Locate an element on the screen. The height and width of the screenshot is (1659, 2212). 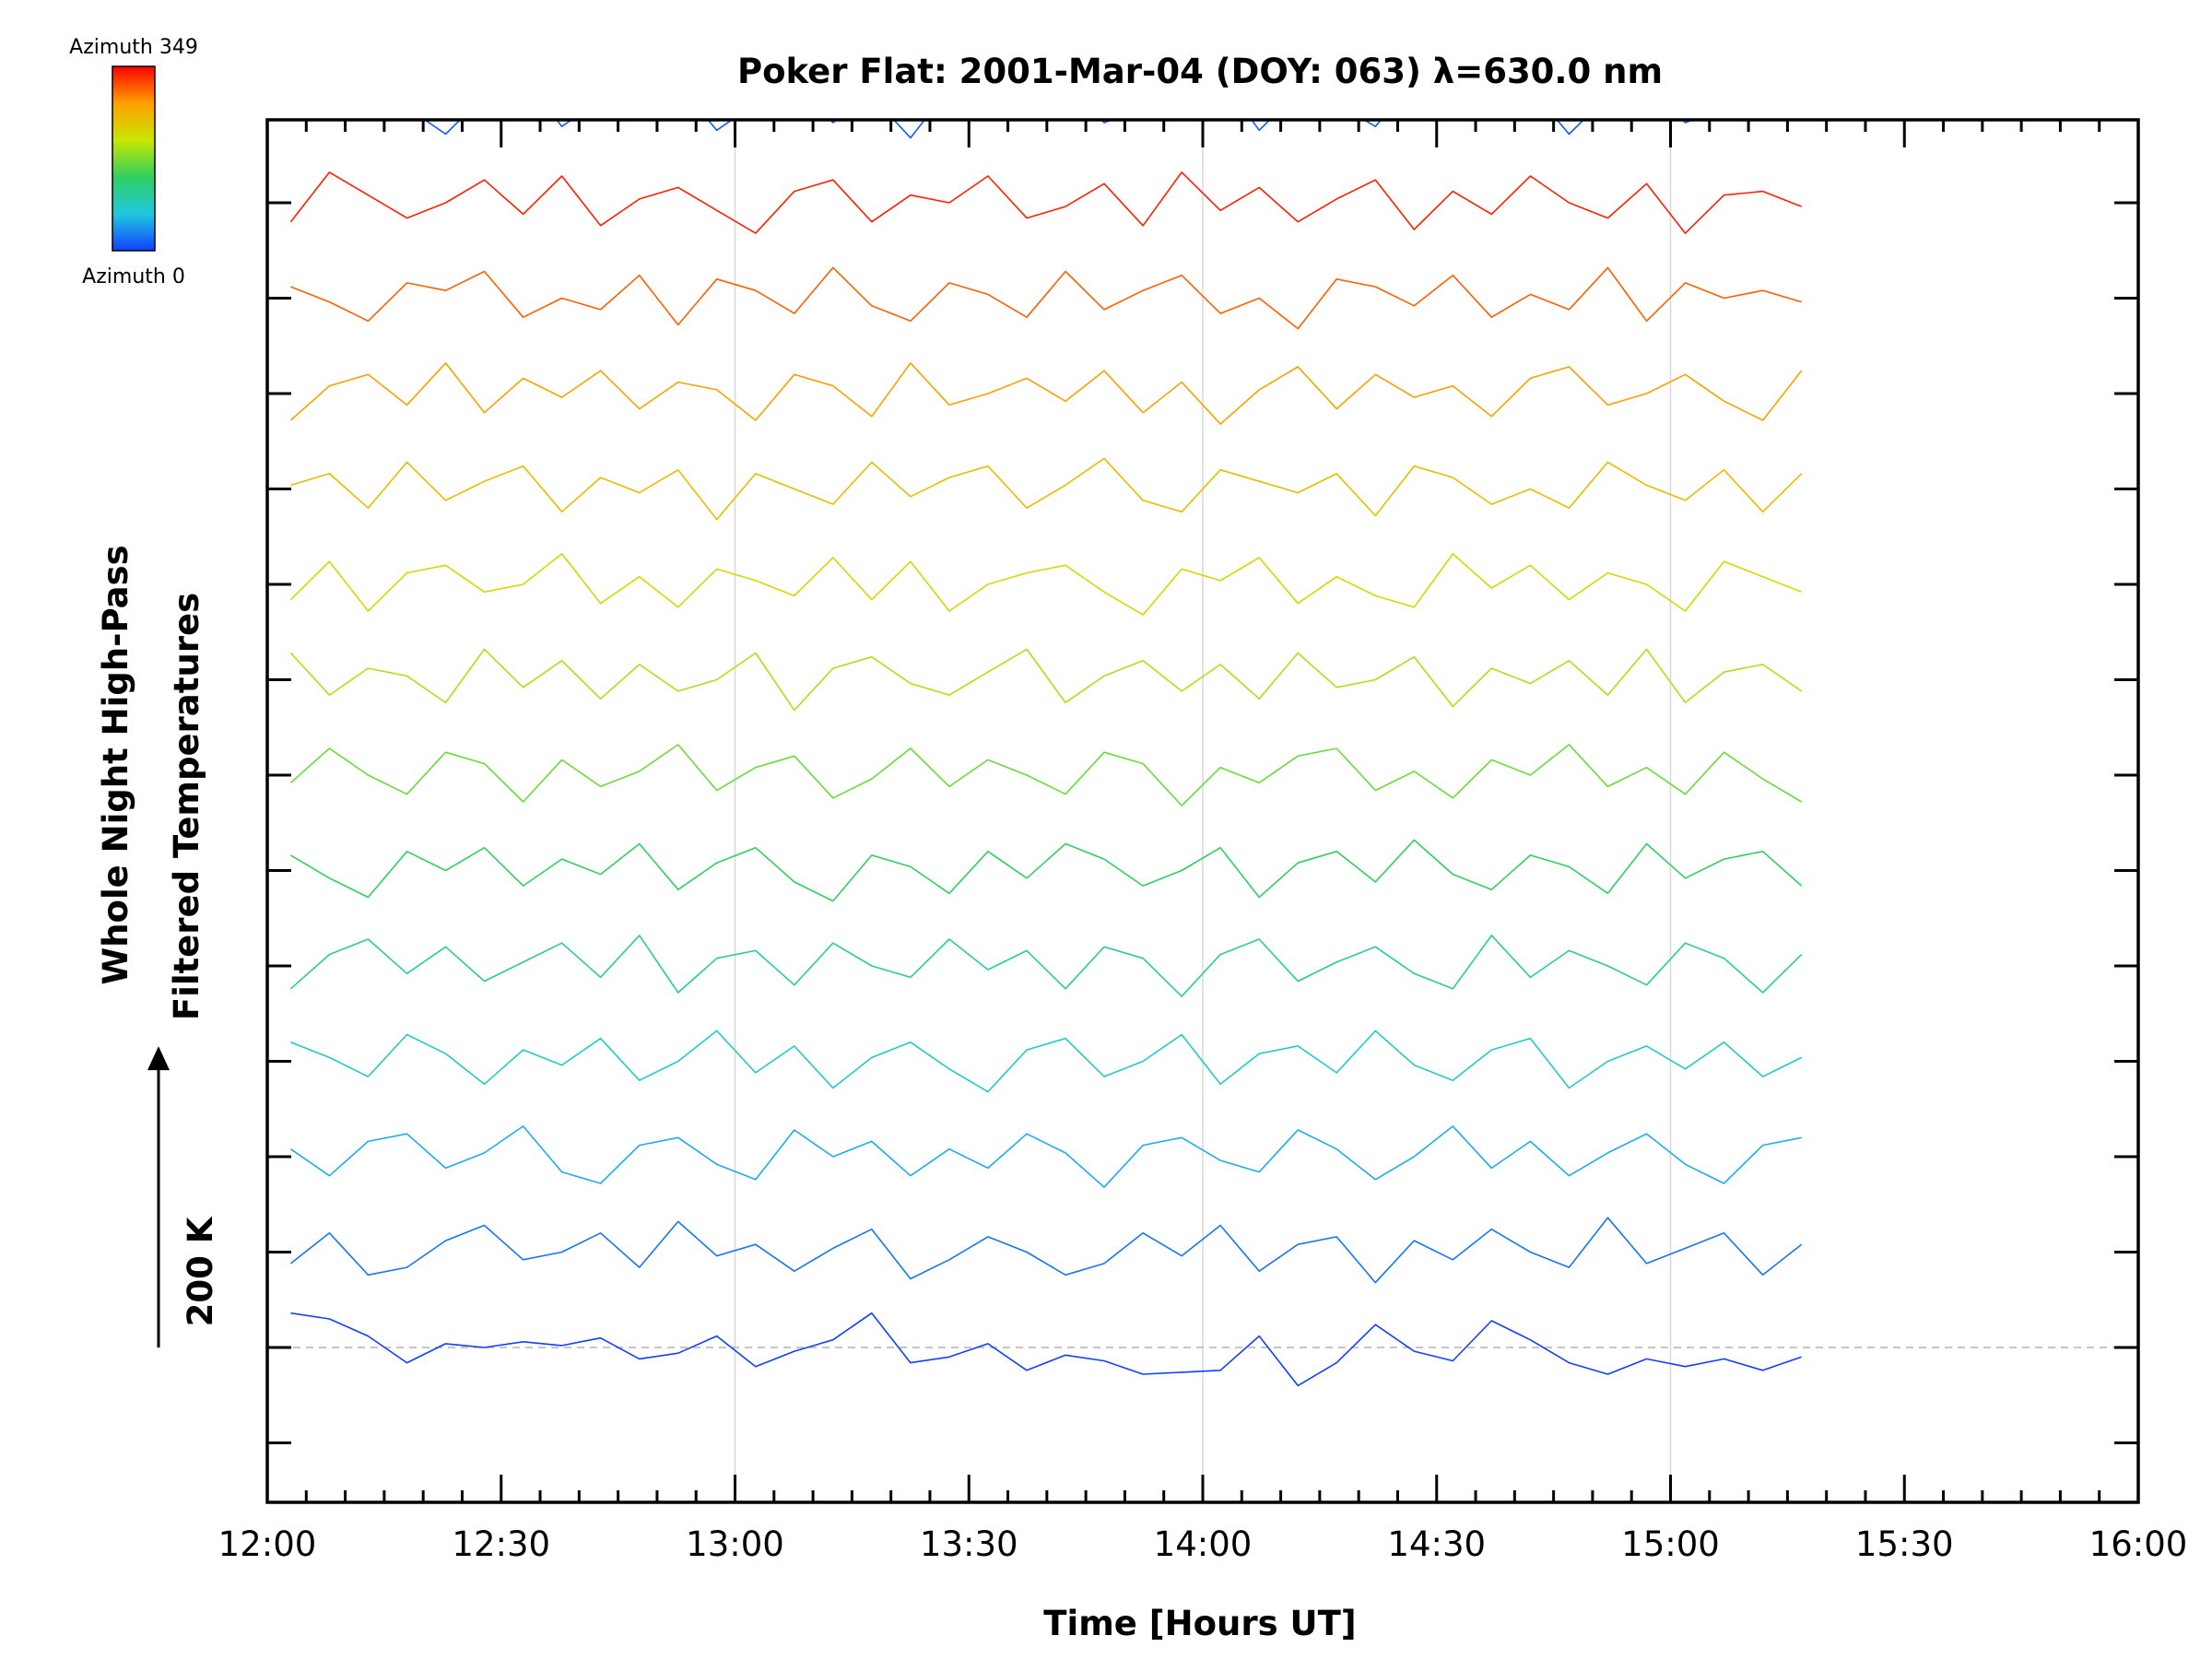
x-tick-label: 13:30 is located at coordinates (969, 1544).